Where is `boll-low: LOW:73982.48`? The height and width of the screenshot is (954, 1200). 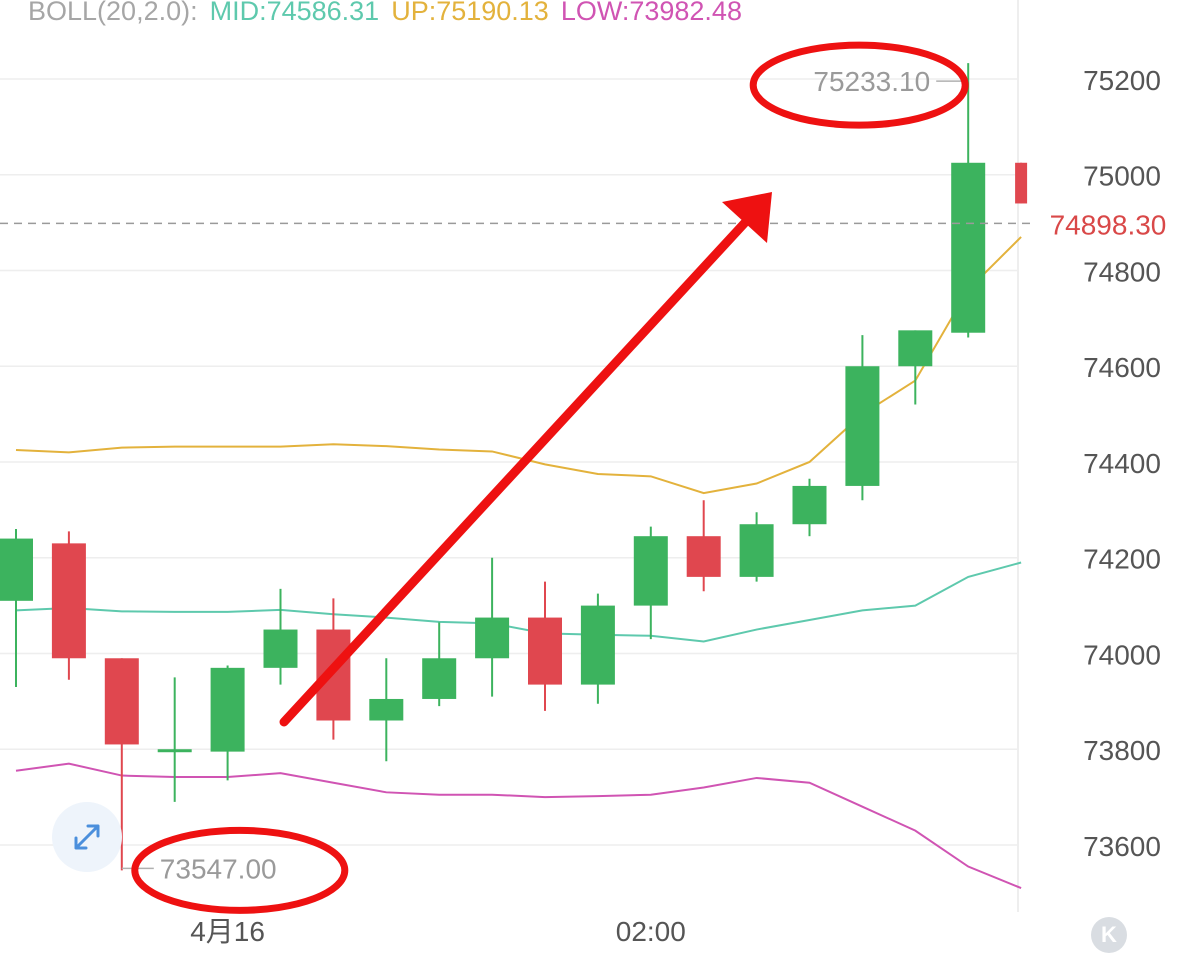 boll-low: LOW:73982.48 is located at coordinates (651, 13).